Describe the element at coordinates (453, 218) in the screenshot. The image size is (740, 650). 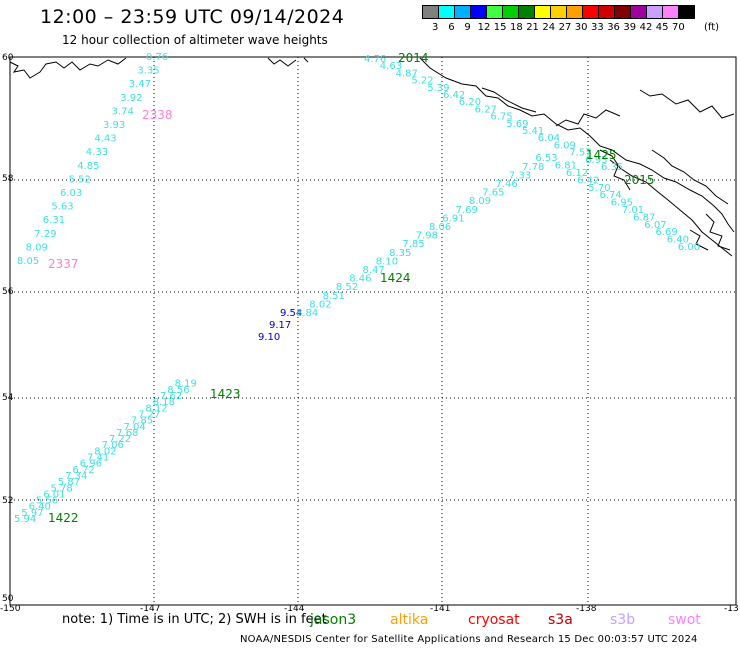
I see `wave-height-value: 6.91` at that location.